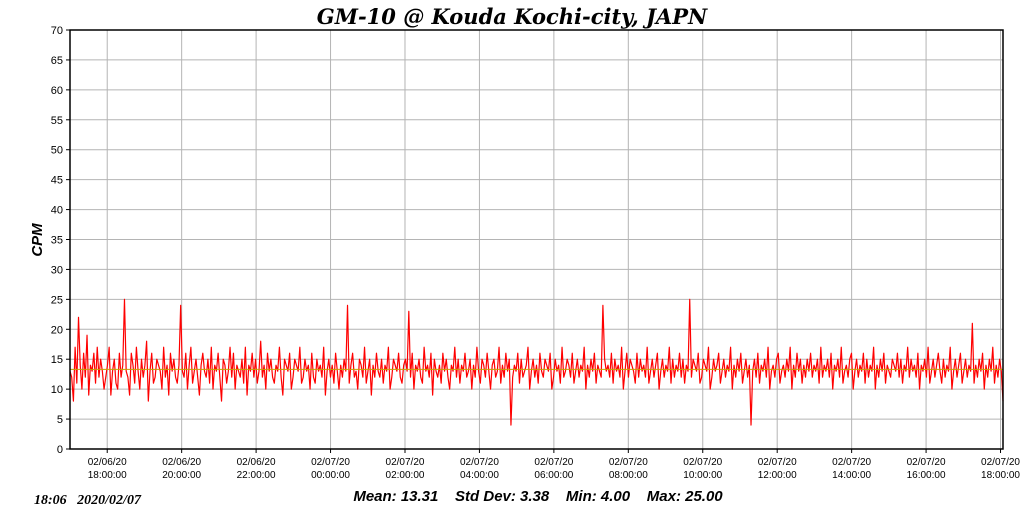 Image resolution: width=1024 pixels, height=519 pixels. What do you see at coordinates (926, 475) in the screenshot?
I see `x-tick-time: 16:00:00` at bounding box center [926, 475].